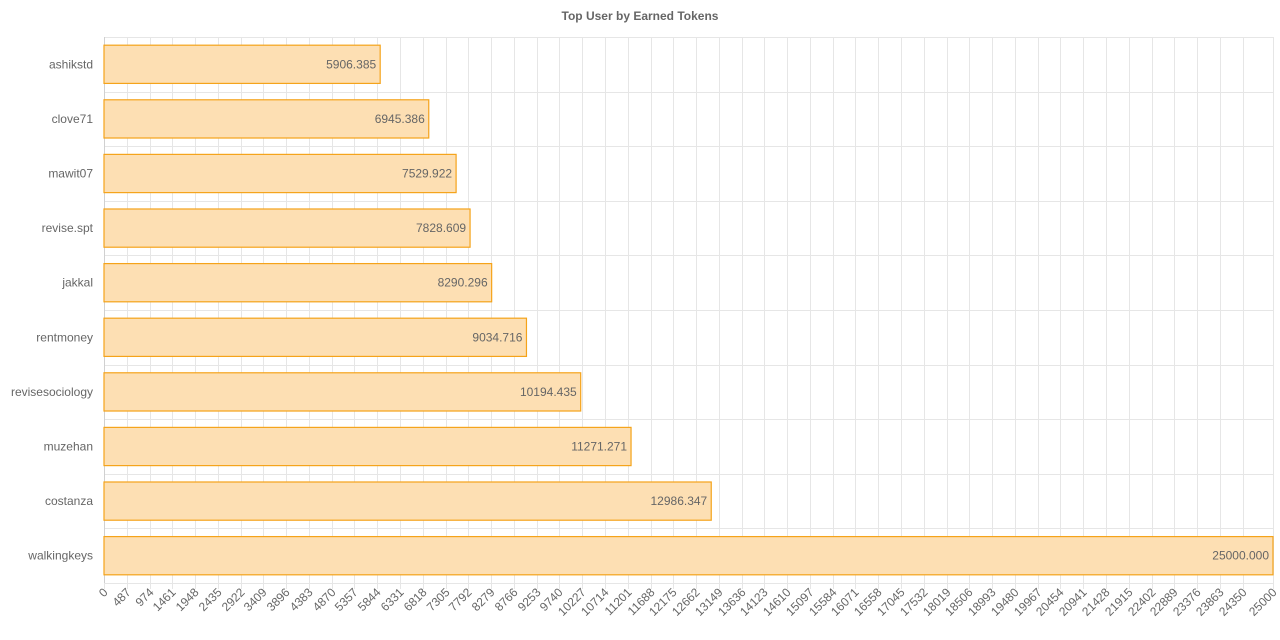 The width and height of the screenshot is (1280, 640). I want to click on x-tick-label: 7792, so click(460, 599).